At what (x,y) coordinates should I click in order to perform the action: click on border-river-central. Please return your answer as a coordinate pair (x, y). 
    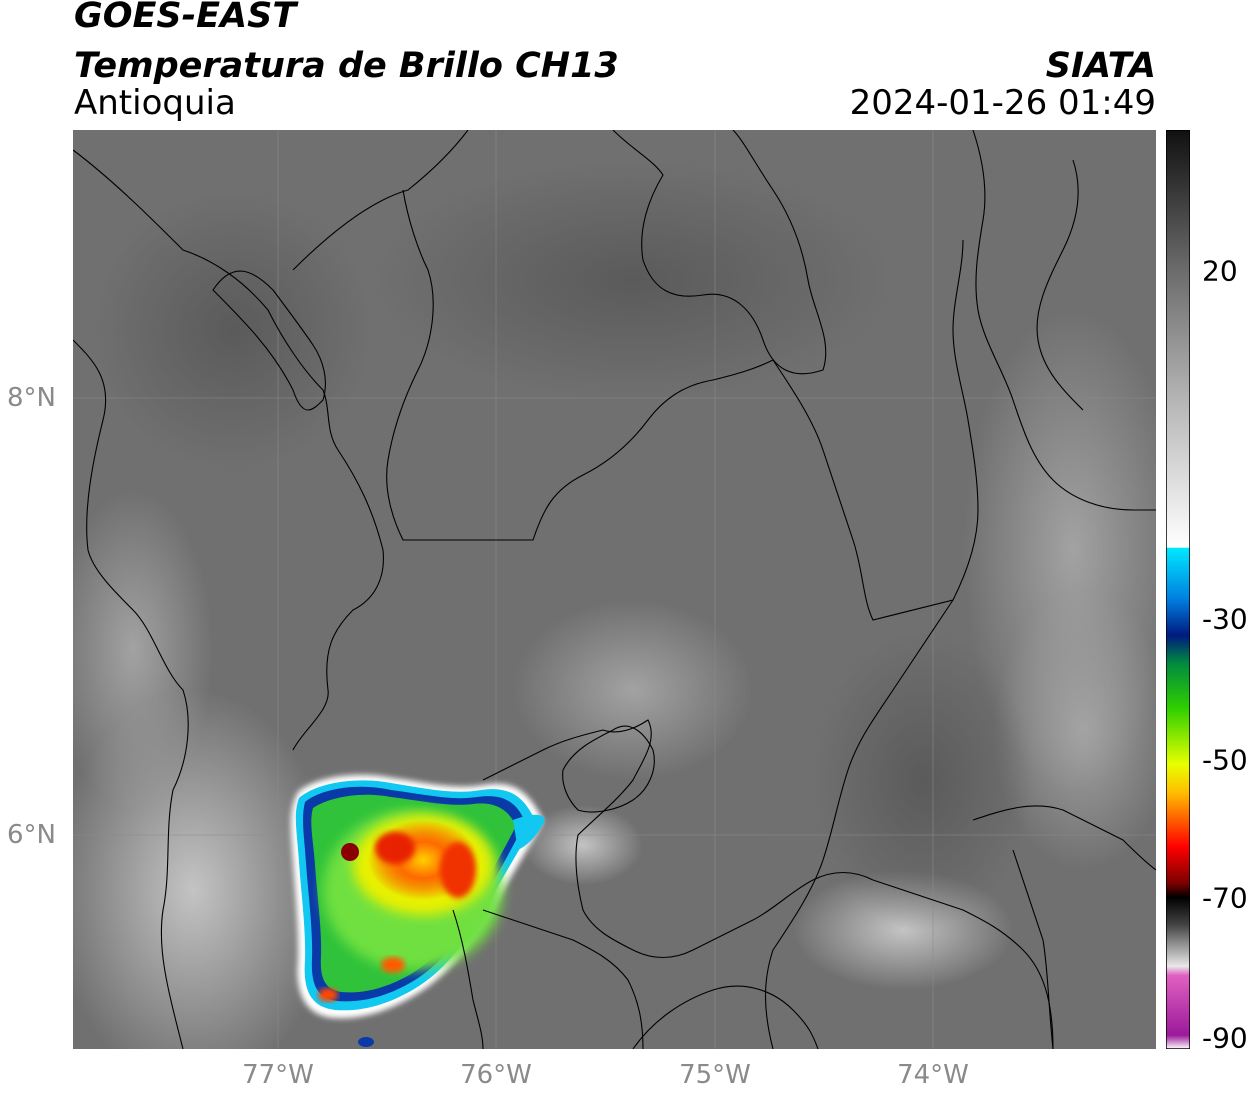
    Looking at the image, I should click on (608, 769).